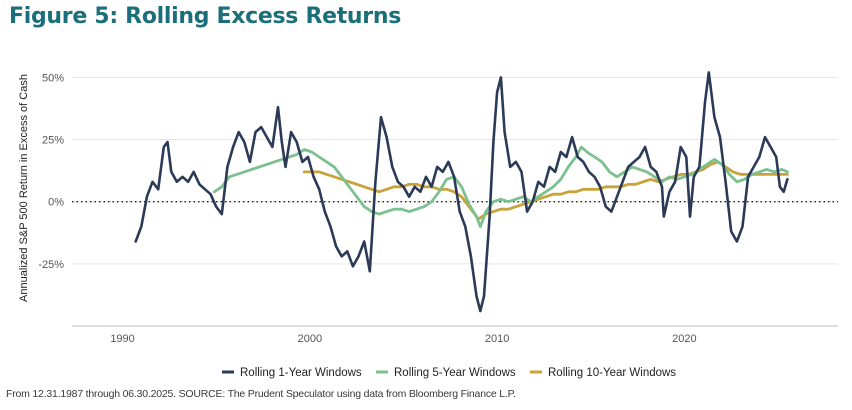 The image size is (852, 410). Describe the element at coordinates (497, 339) in the screenshot. I see `x-tick-label: 2010` at that location.